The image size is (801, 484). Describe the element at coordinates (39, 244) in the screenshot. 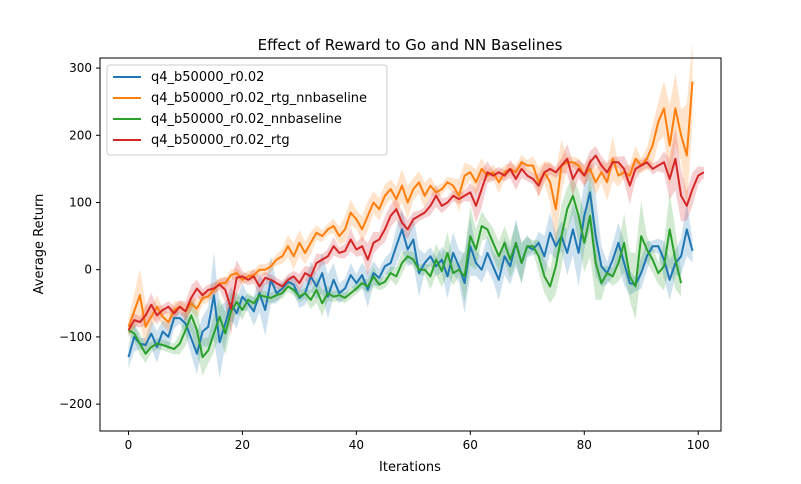

I see `y-axis-label: Average Return` at that location.